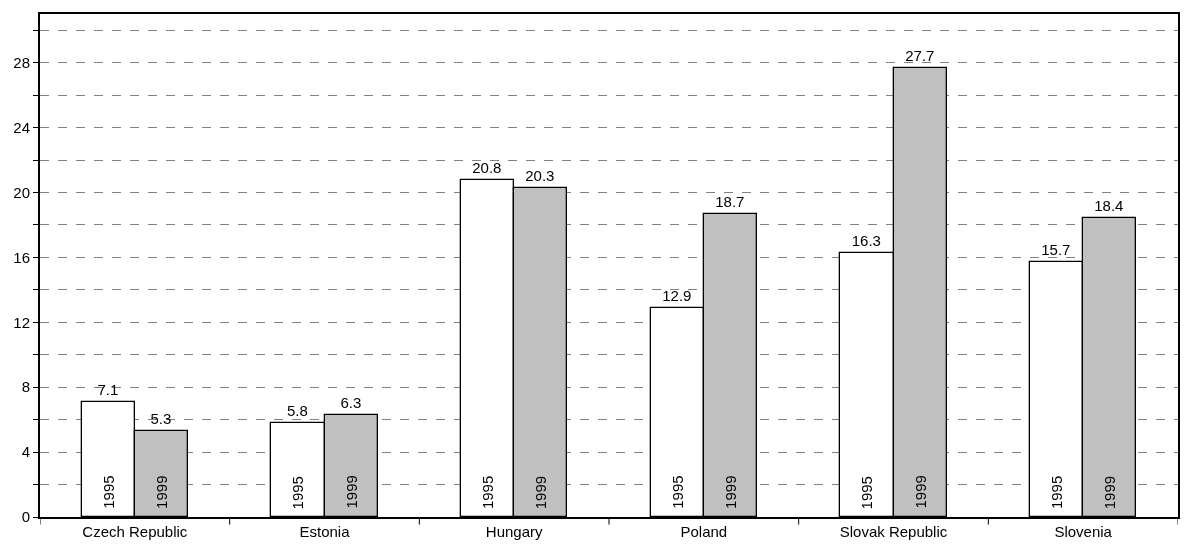 This screenshot has width=1188, height=559. What do you see at coordinates (893, 531) in the screenshot?
I see `x-tick-label: Slovak Republic` at bounding box center [893, 531].